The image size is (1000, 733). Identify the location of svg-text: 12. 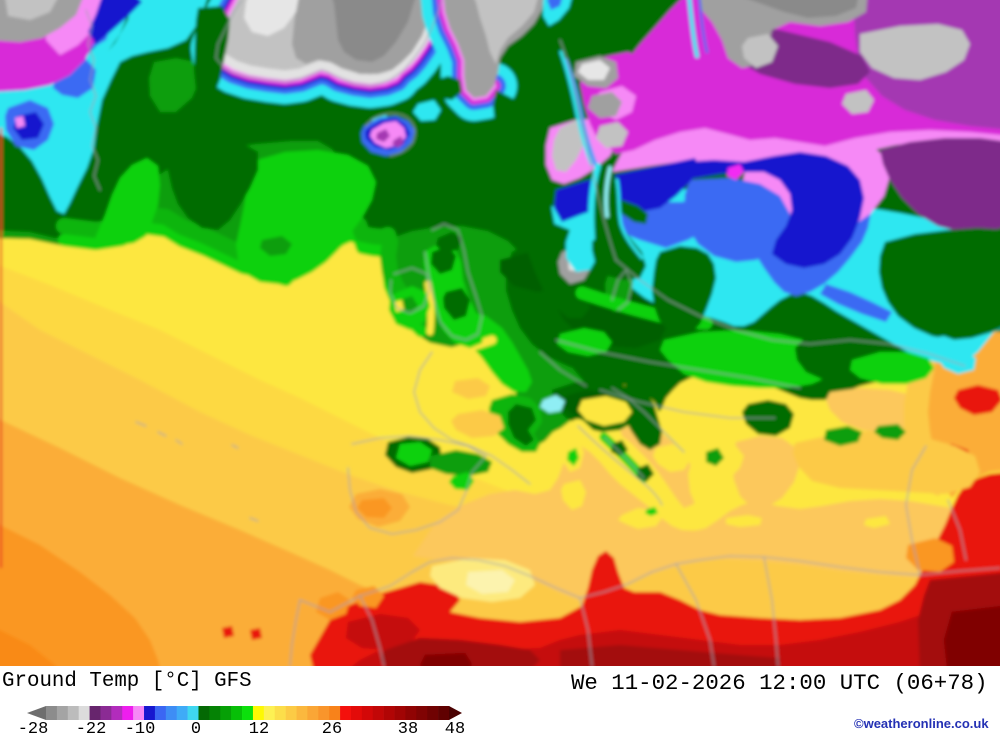
(259, 726).